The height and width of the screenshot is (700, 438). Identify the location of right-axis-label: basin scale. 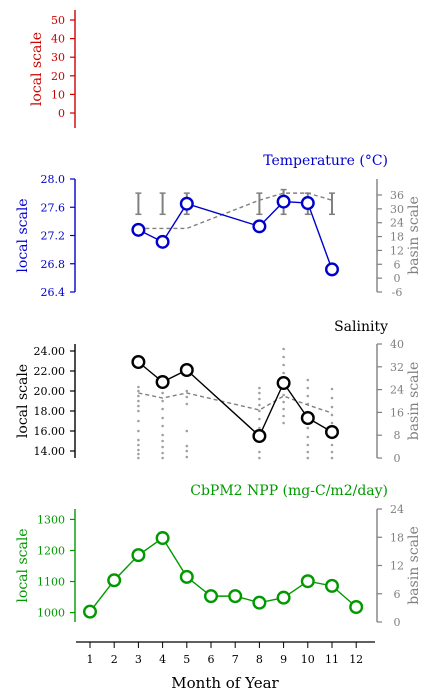
(414, 401).